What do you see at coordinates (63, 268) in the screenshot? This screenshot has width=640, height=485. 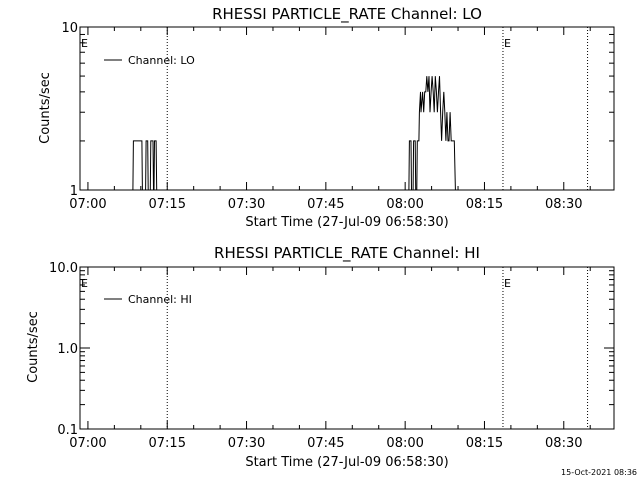 I see `y-tick-label: 10.0` at bounding box center [63, 268].